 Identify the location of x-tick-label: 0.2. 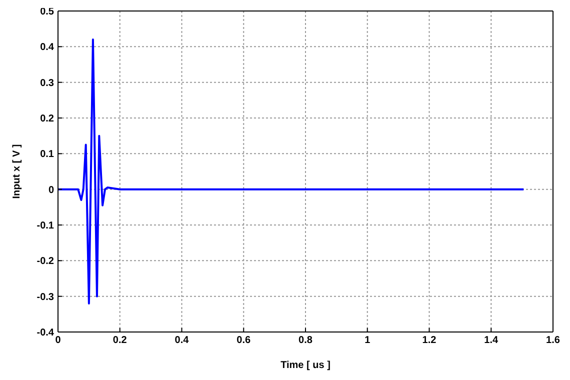
(120, 340).